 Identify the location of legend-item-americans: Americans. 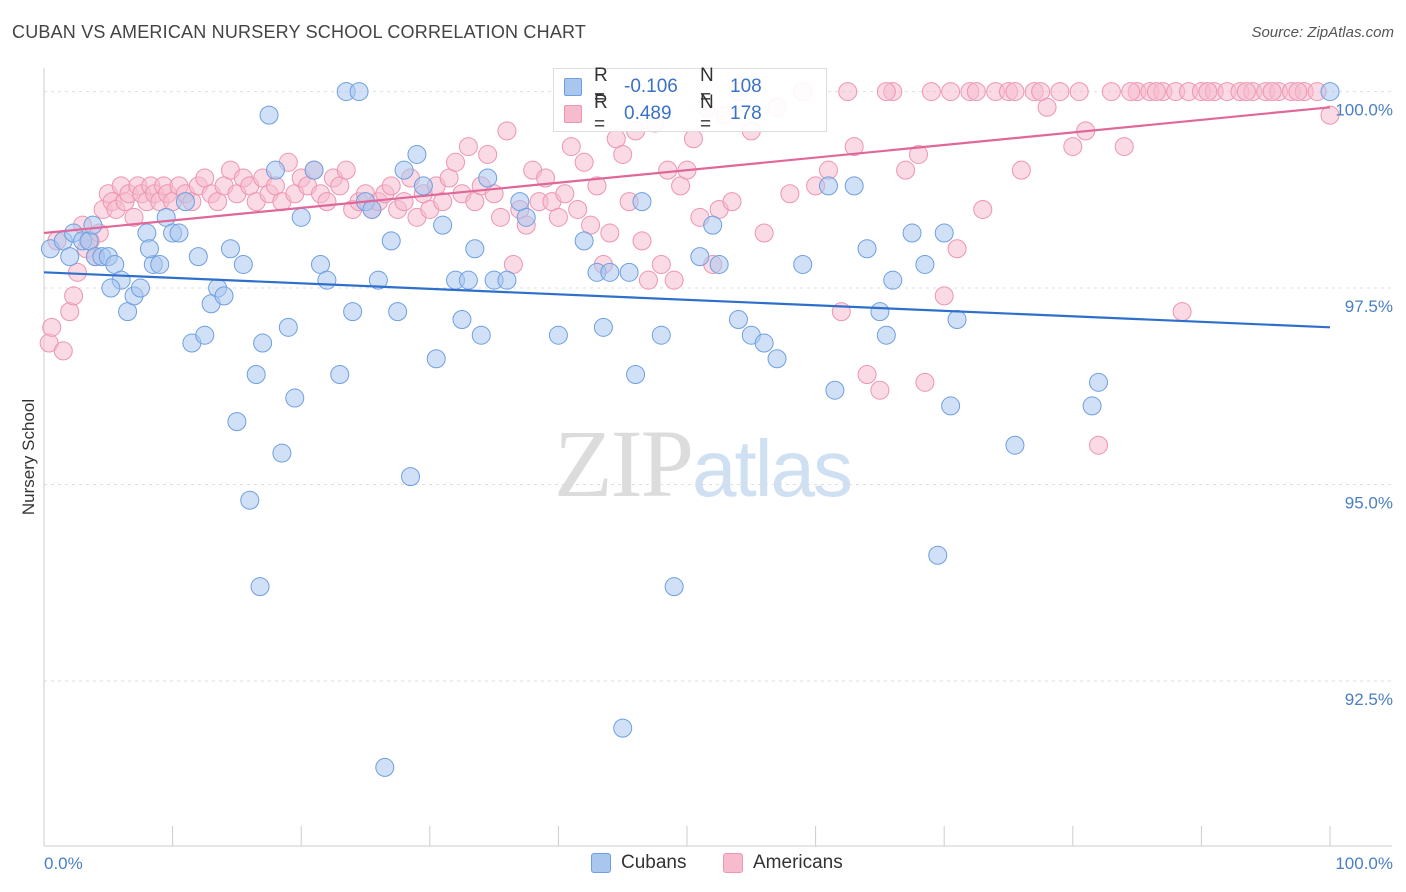
(783, 863).